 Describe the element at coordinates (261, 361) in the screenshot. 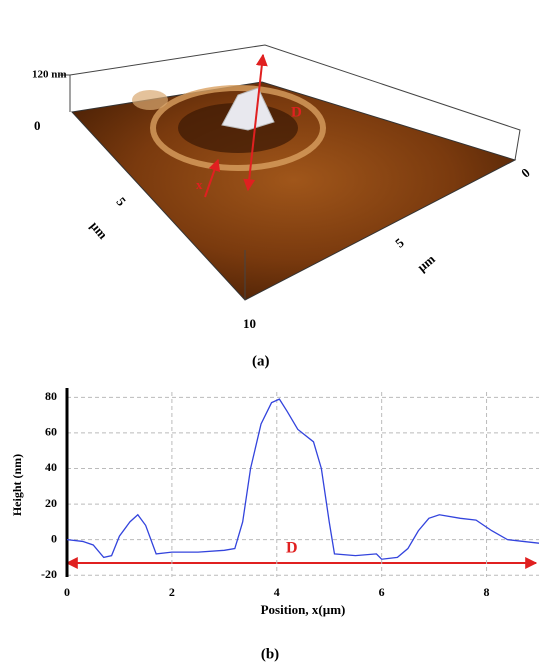

I see `caption: (a)` at that location.